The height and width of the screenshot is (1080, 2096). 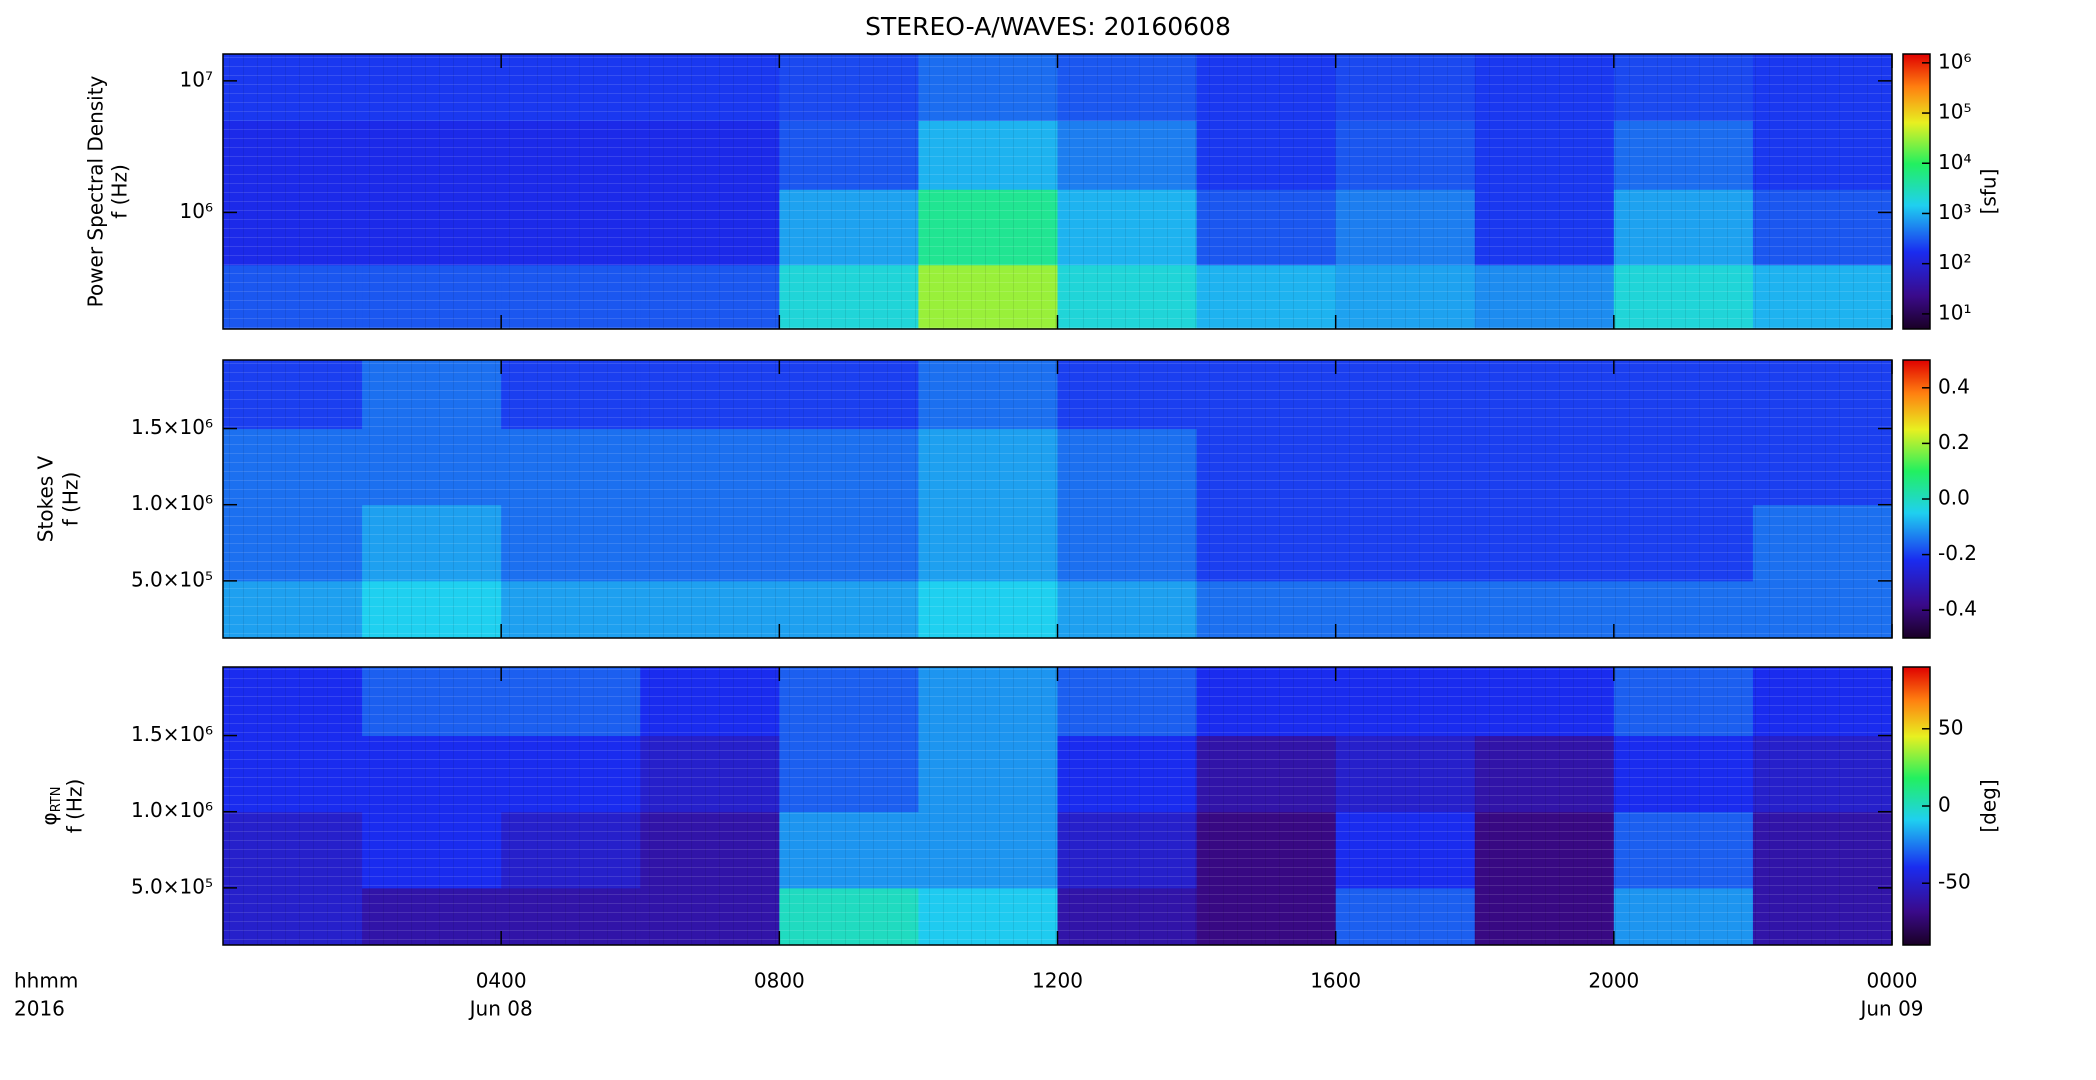 I want to click on y-axis-label-symbol: φ, so click(x=49, y=818).